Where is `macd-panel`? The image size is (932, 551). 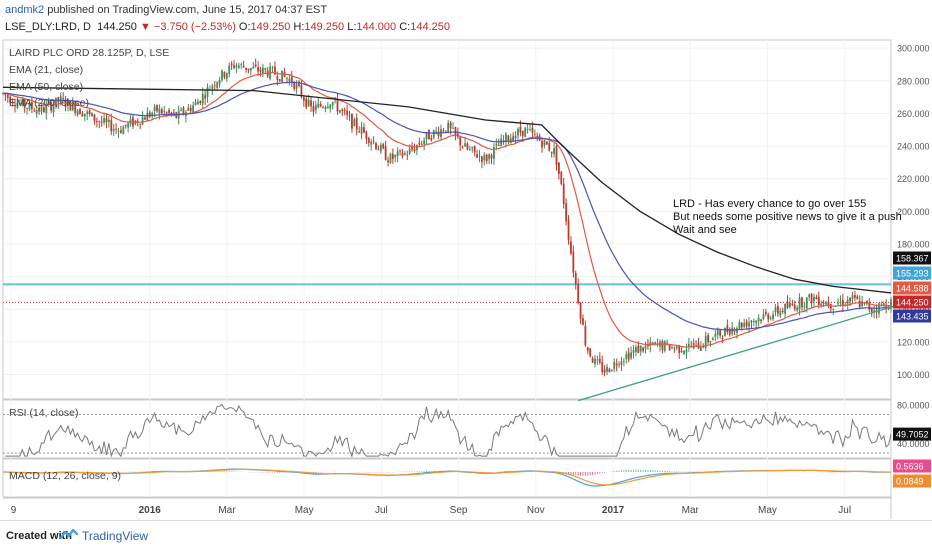
macd-panel is located at coordinates (447, 478).